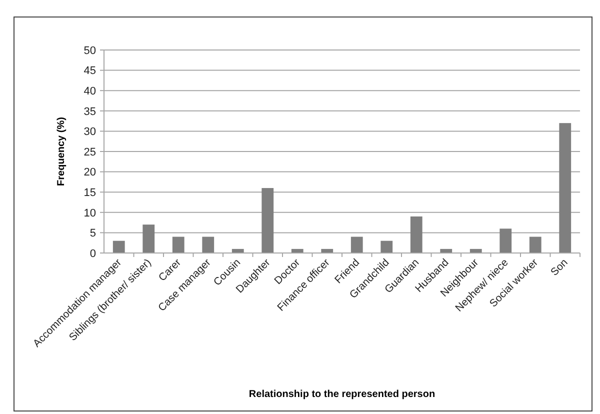 This screenshot has width=600, height=414. Describe the element at coordinates (90, 91) in the screenshot. I see `y-tick-label: 40` at that location.